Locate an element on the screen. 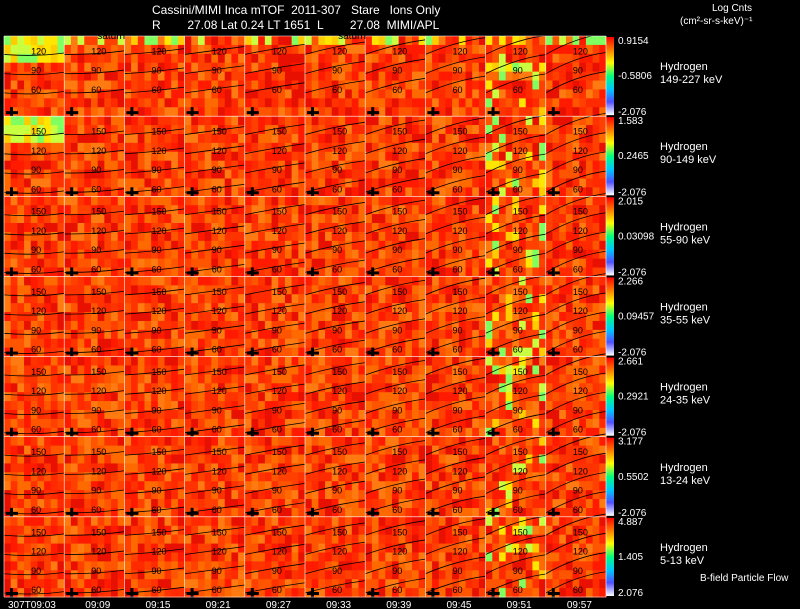 The width and height of the screenshot is (800, 609). colorbar-tick-cmax: 4.887 is located at coordinates (630, 522).